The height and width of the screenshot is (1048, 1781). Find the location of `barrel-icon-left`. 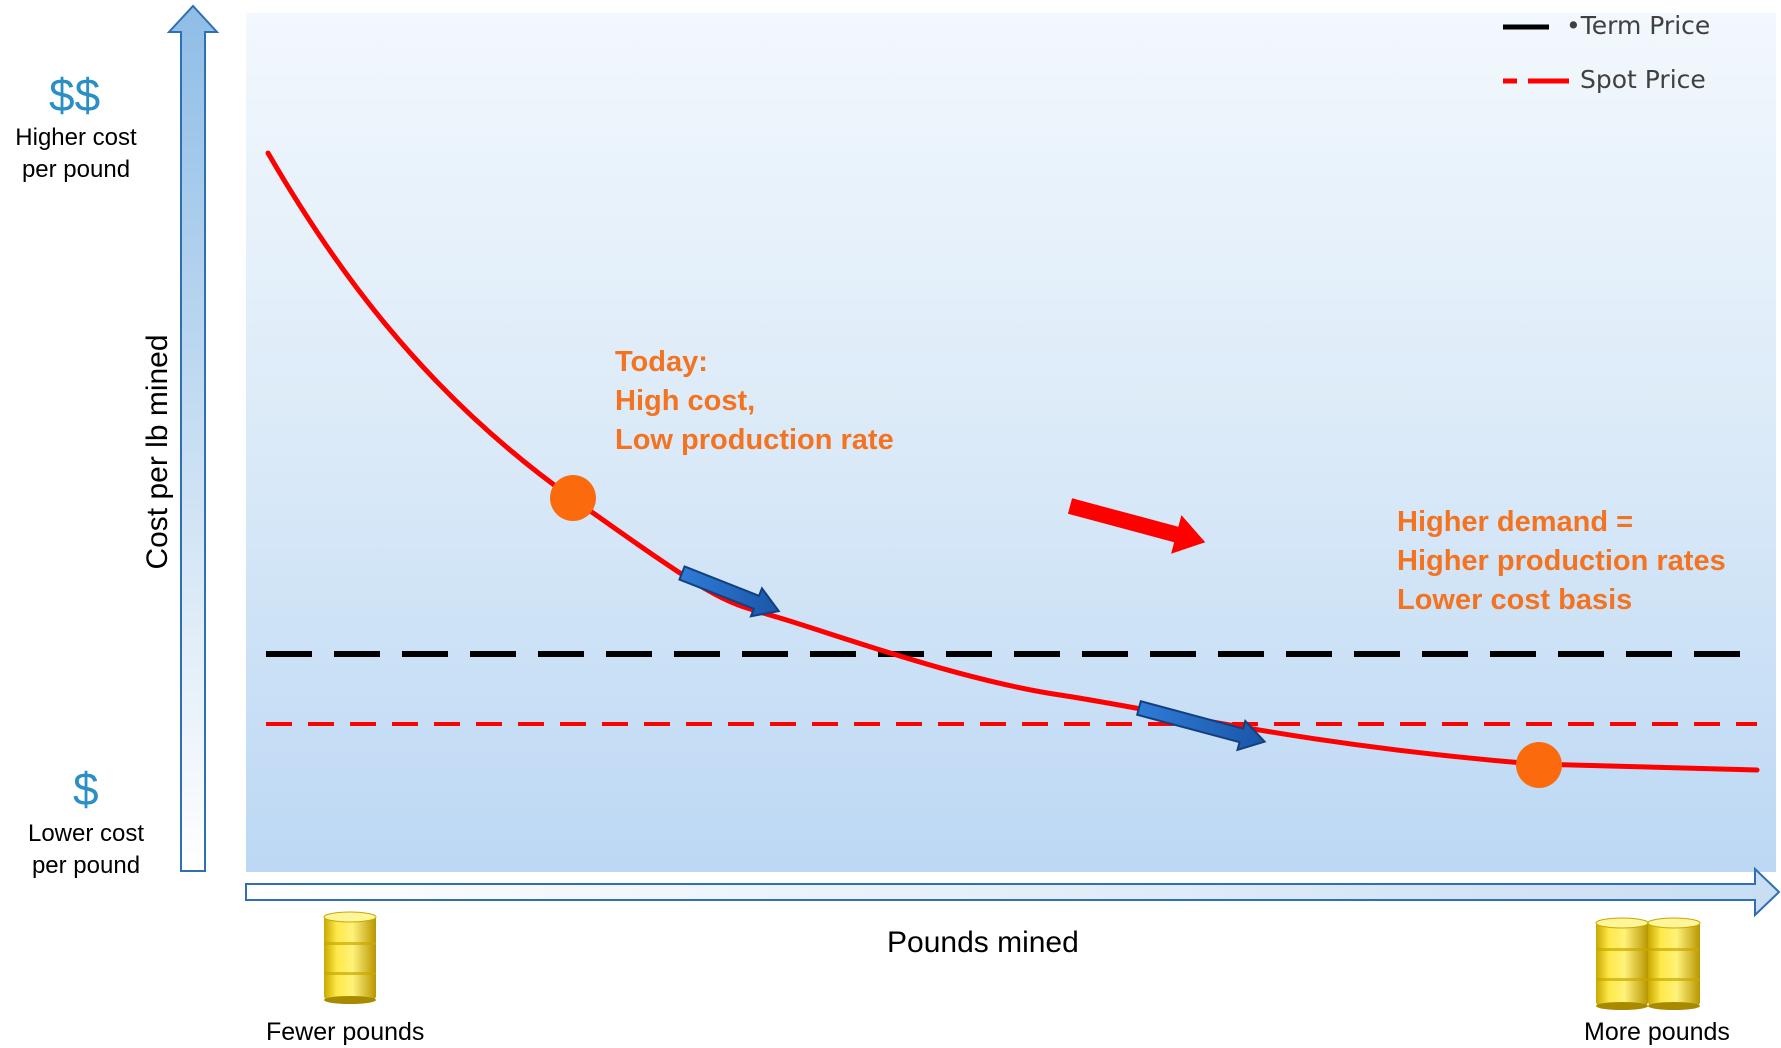

barrel-icon-left is located at coordinates (350, 958).